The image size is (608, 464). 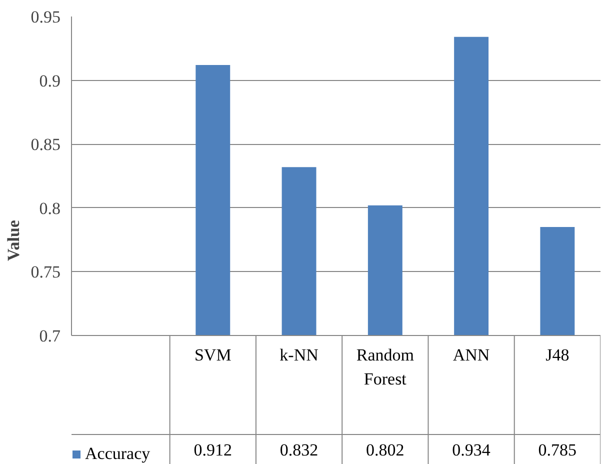 What do you see at coordinates (45, 144) in the screenshot?
I see `y-tick-label: 0.85` at bounding box center [45, 144].